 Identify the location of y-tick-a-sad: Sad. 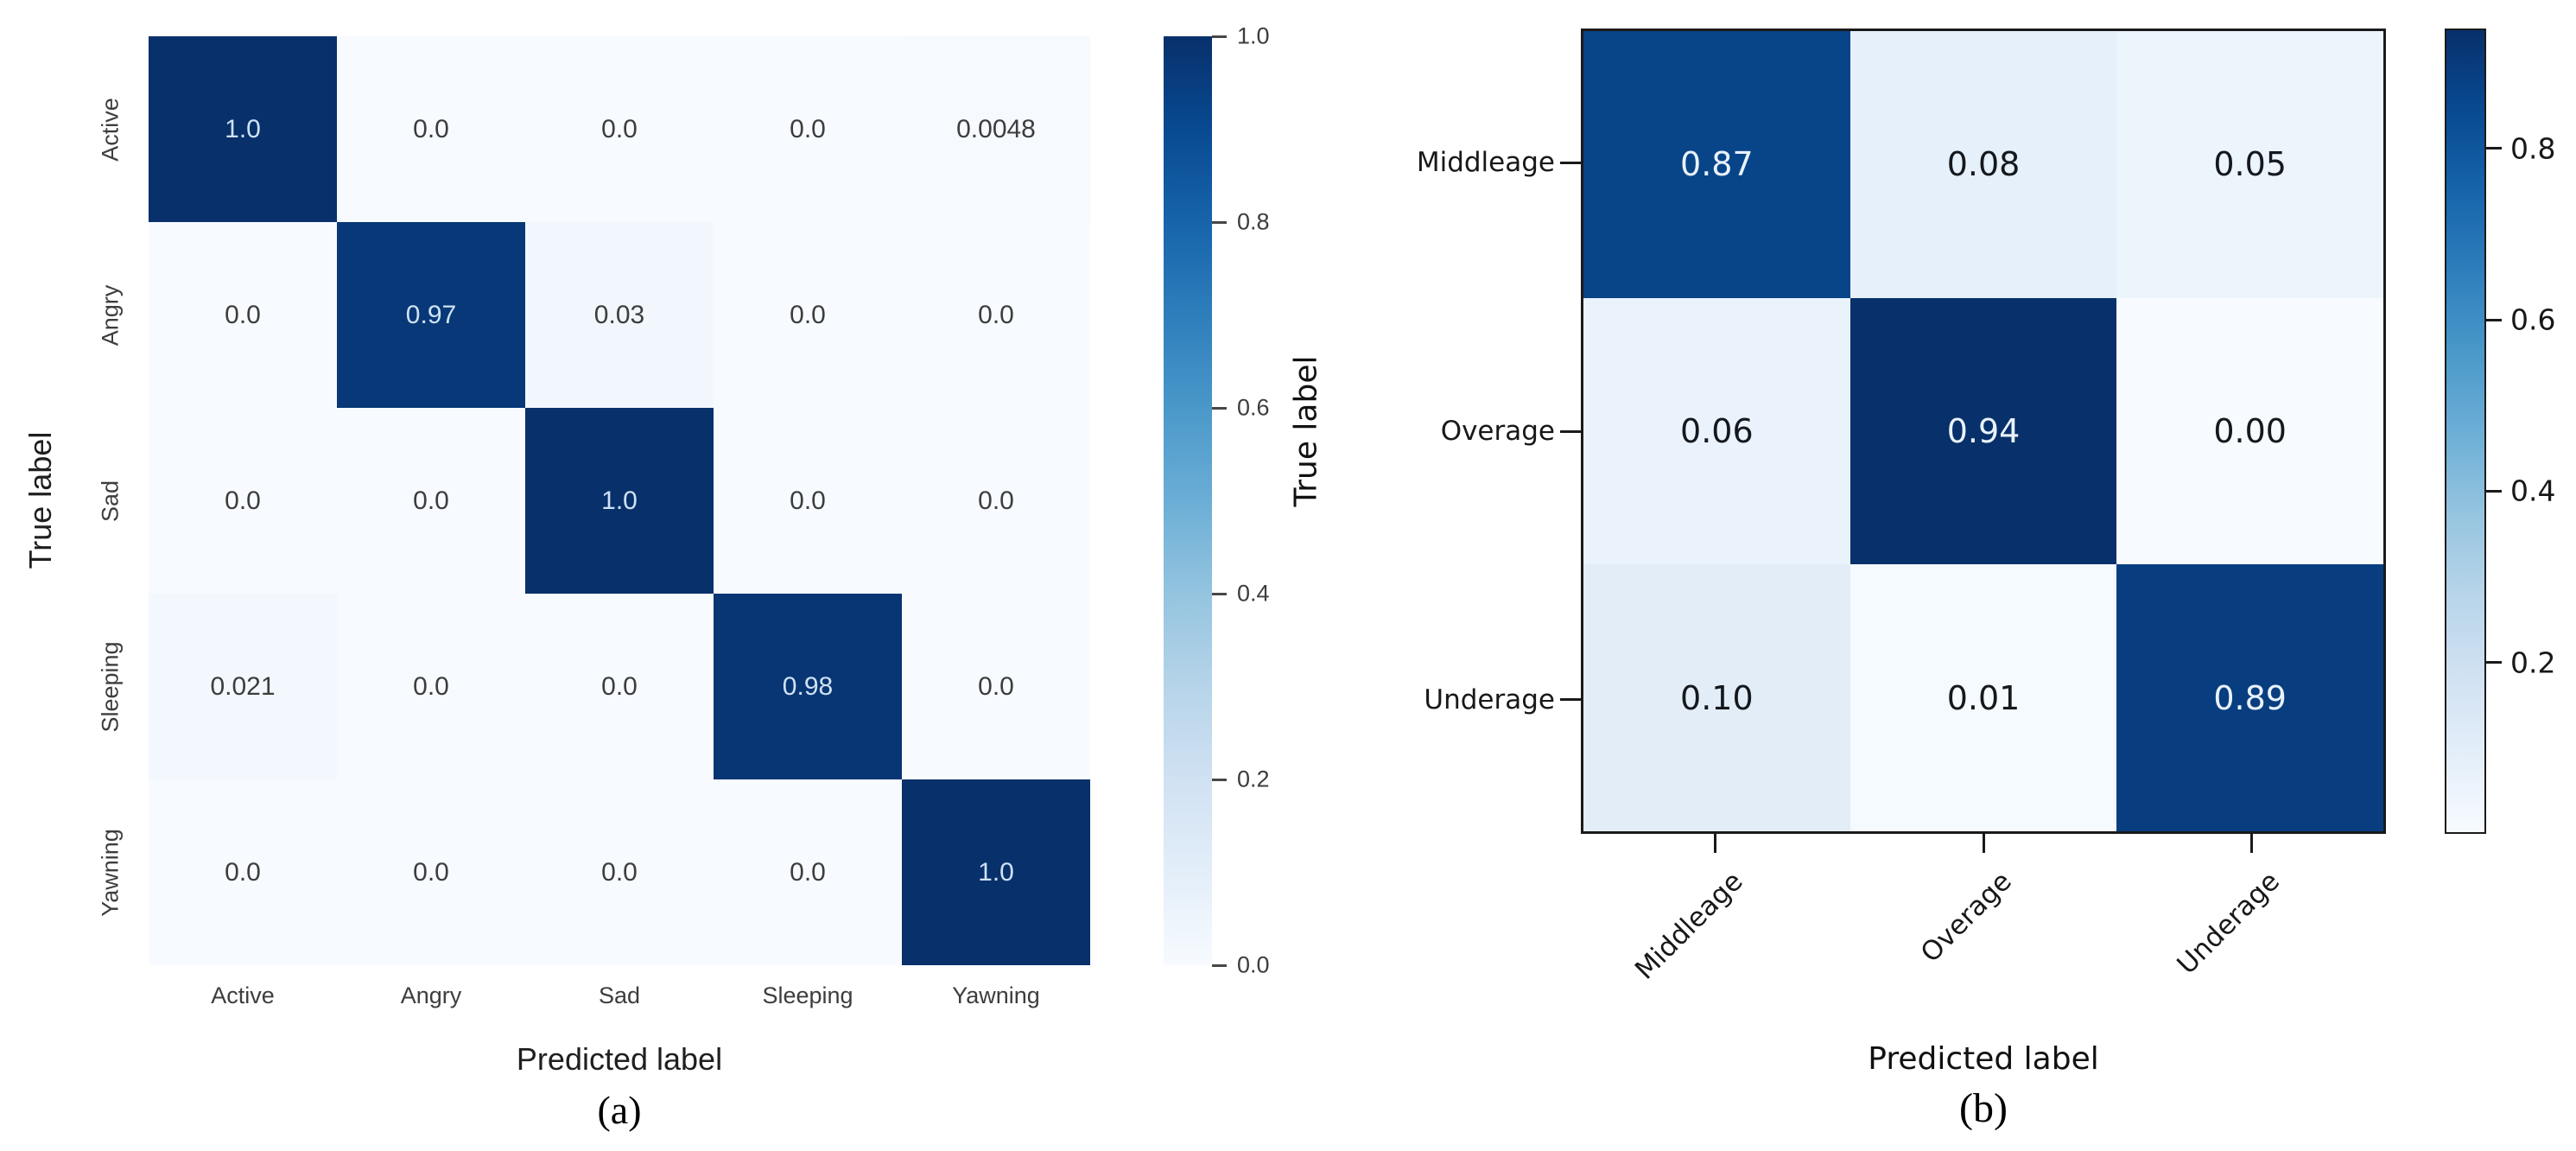
(110, 501).